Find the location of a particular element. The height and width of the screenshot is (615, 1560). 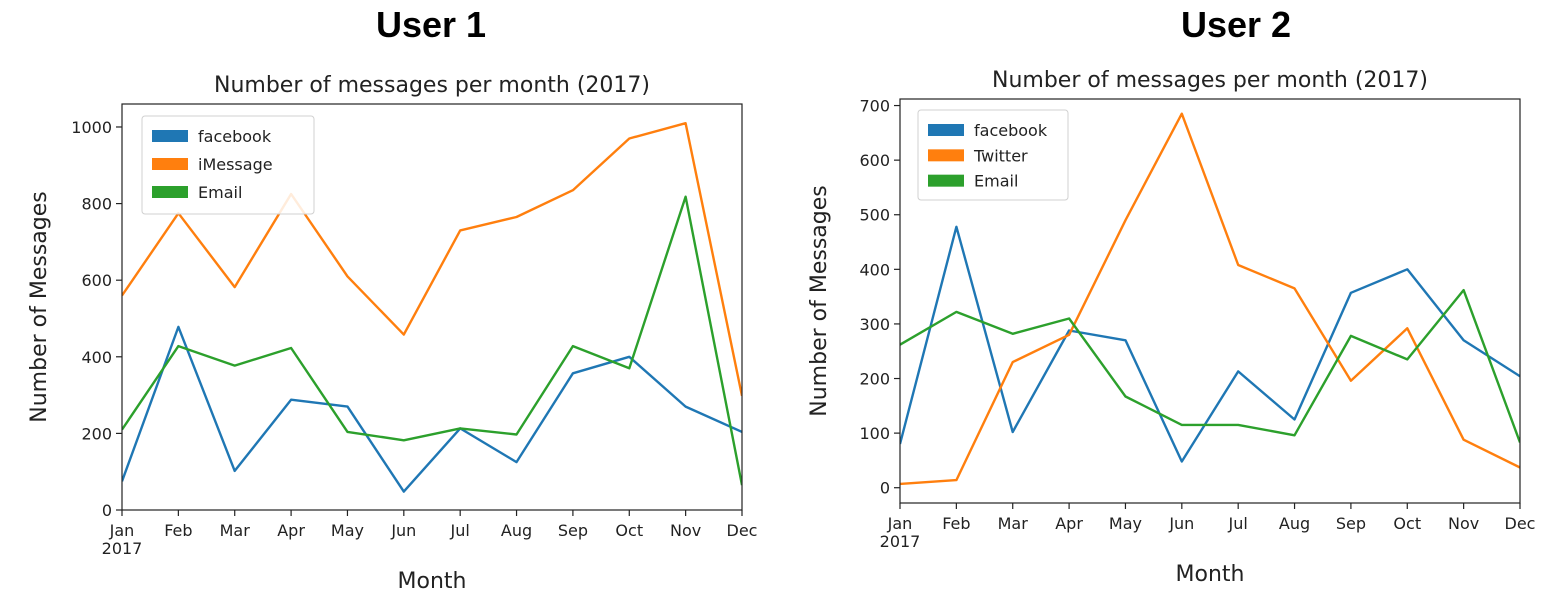

y-tick-label: 1000 is located at coordinates (91, 127).